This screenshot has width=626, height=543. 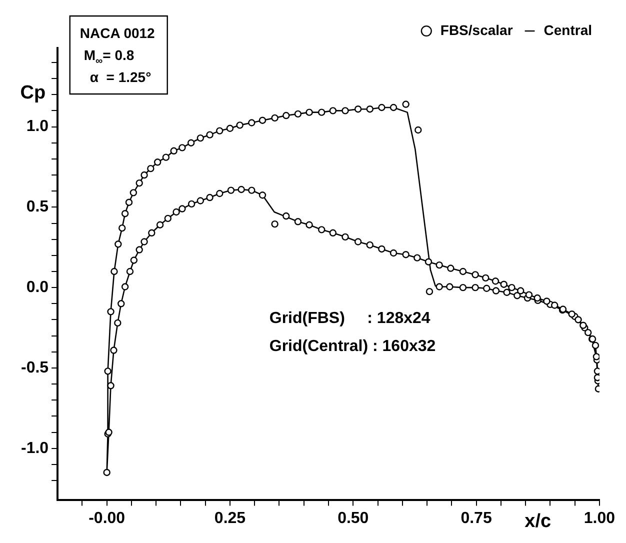 I want to click on annotation: M∞= 0.8, so click(x=109, y=57).